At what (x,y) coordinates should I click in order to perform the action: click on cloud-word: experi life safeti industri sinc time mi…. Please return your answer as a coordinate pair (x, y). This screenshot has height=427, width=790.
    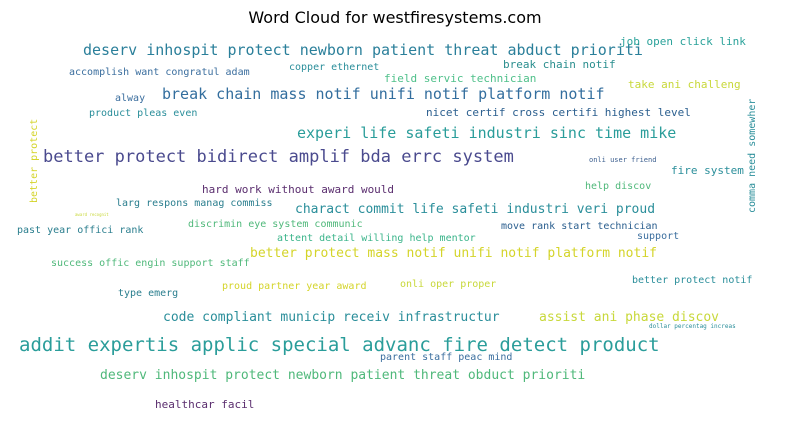
    Looking at the image, I should click on (487, 133).